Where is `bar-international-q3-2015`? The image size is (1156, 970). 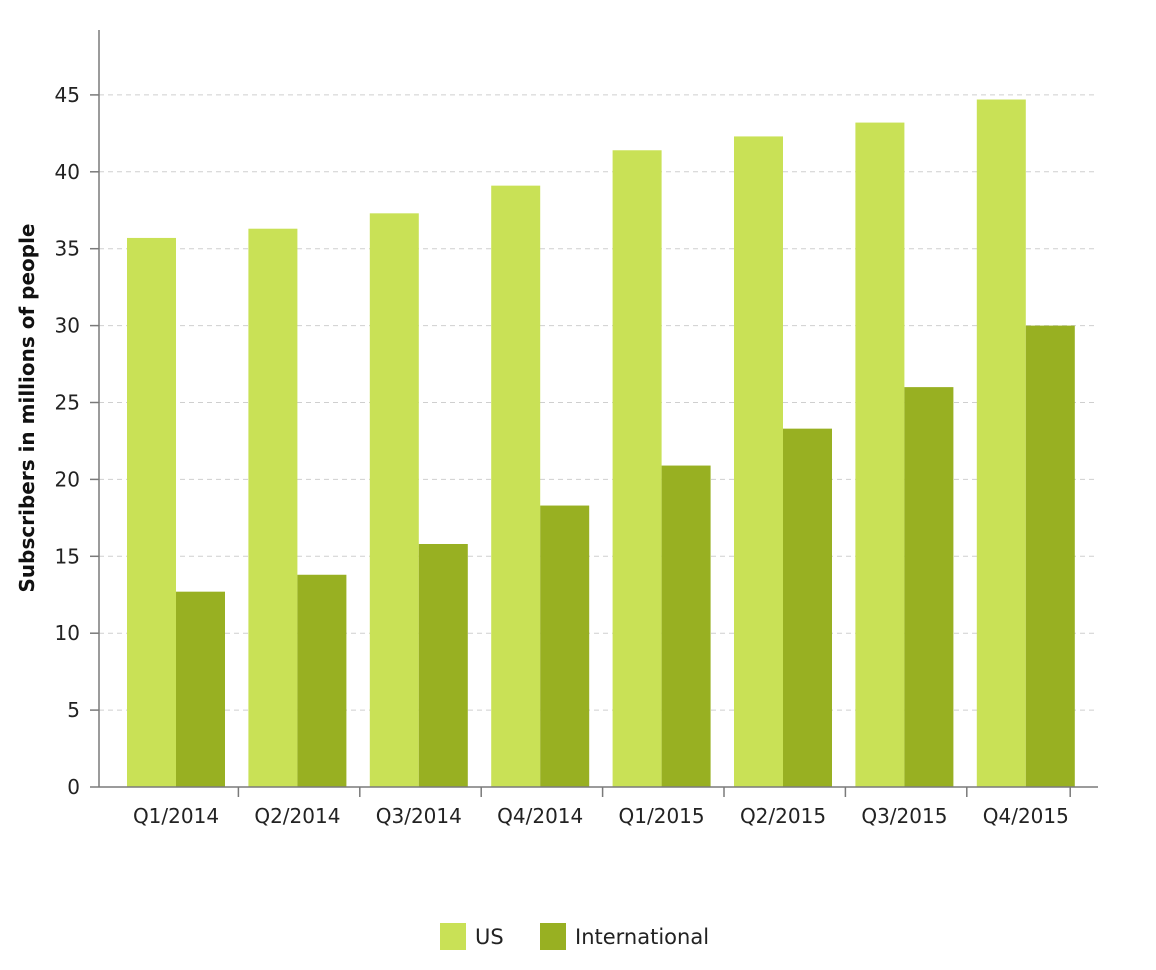 bar-international-q3-2015 is located at coordinates (929, 587).